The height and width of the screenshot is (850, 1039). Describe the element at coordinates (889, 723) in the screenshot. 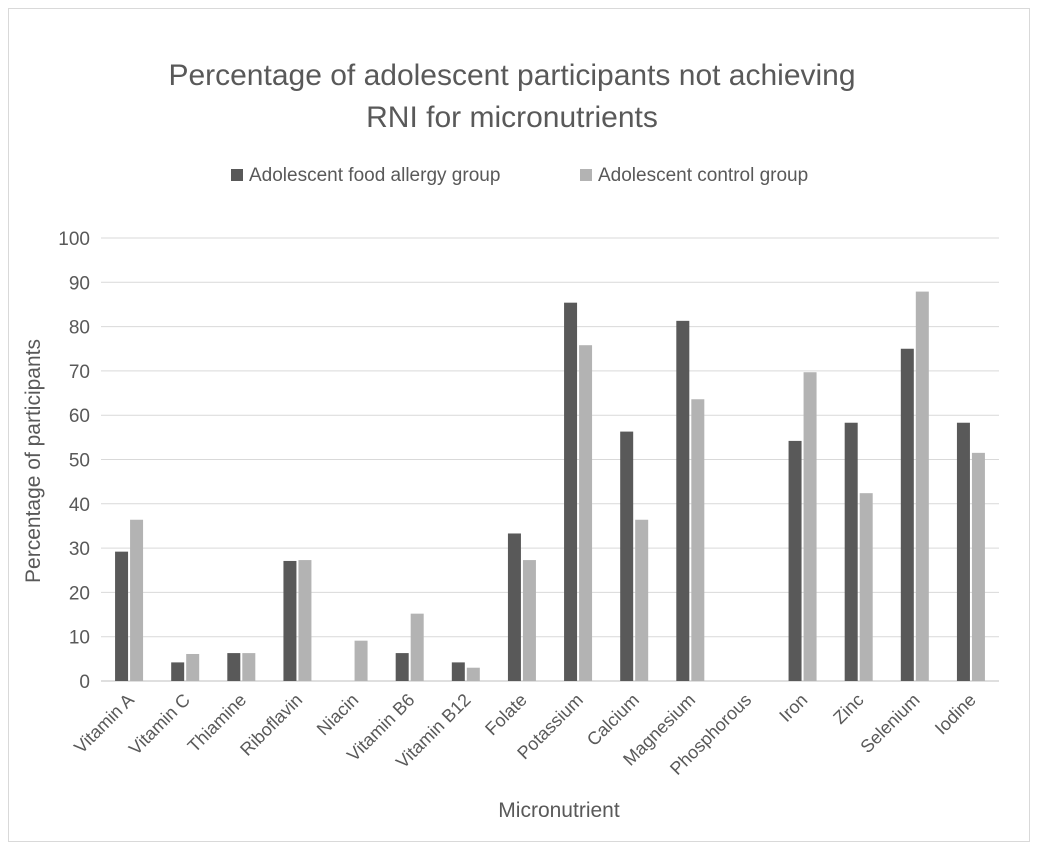

I see `x-tick-label: Selenium` at that location.